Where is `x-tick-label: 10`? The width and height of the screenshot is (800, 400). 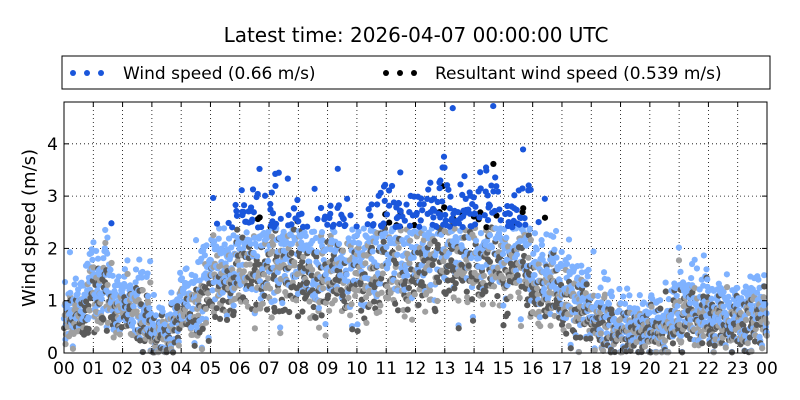
x-tick-label: 10 is located at coordinates (357, 369).